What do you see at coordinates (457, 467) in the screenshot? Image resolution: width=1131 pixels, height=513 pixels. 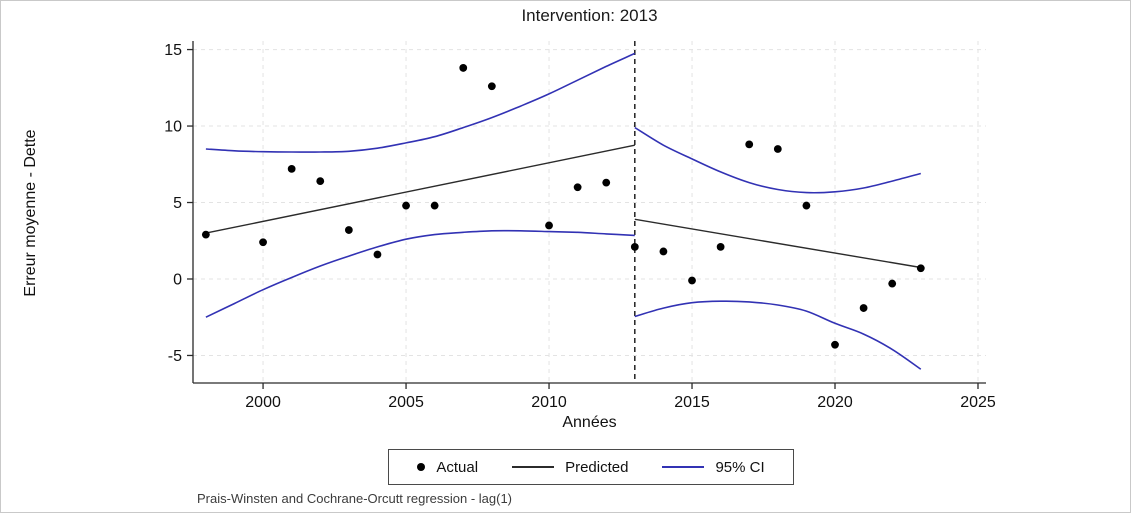 I see `legend-label-actual: Actual` at bounding box center [457, 467].